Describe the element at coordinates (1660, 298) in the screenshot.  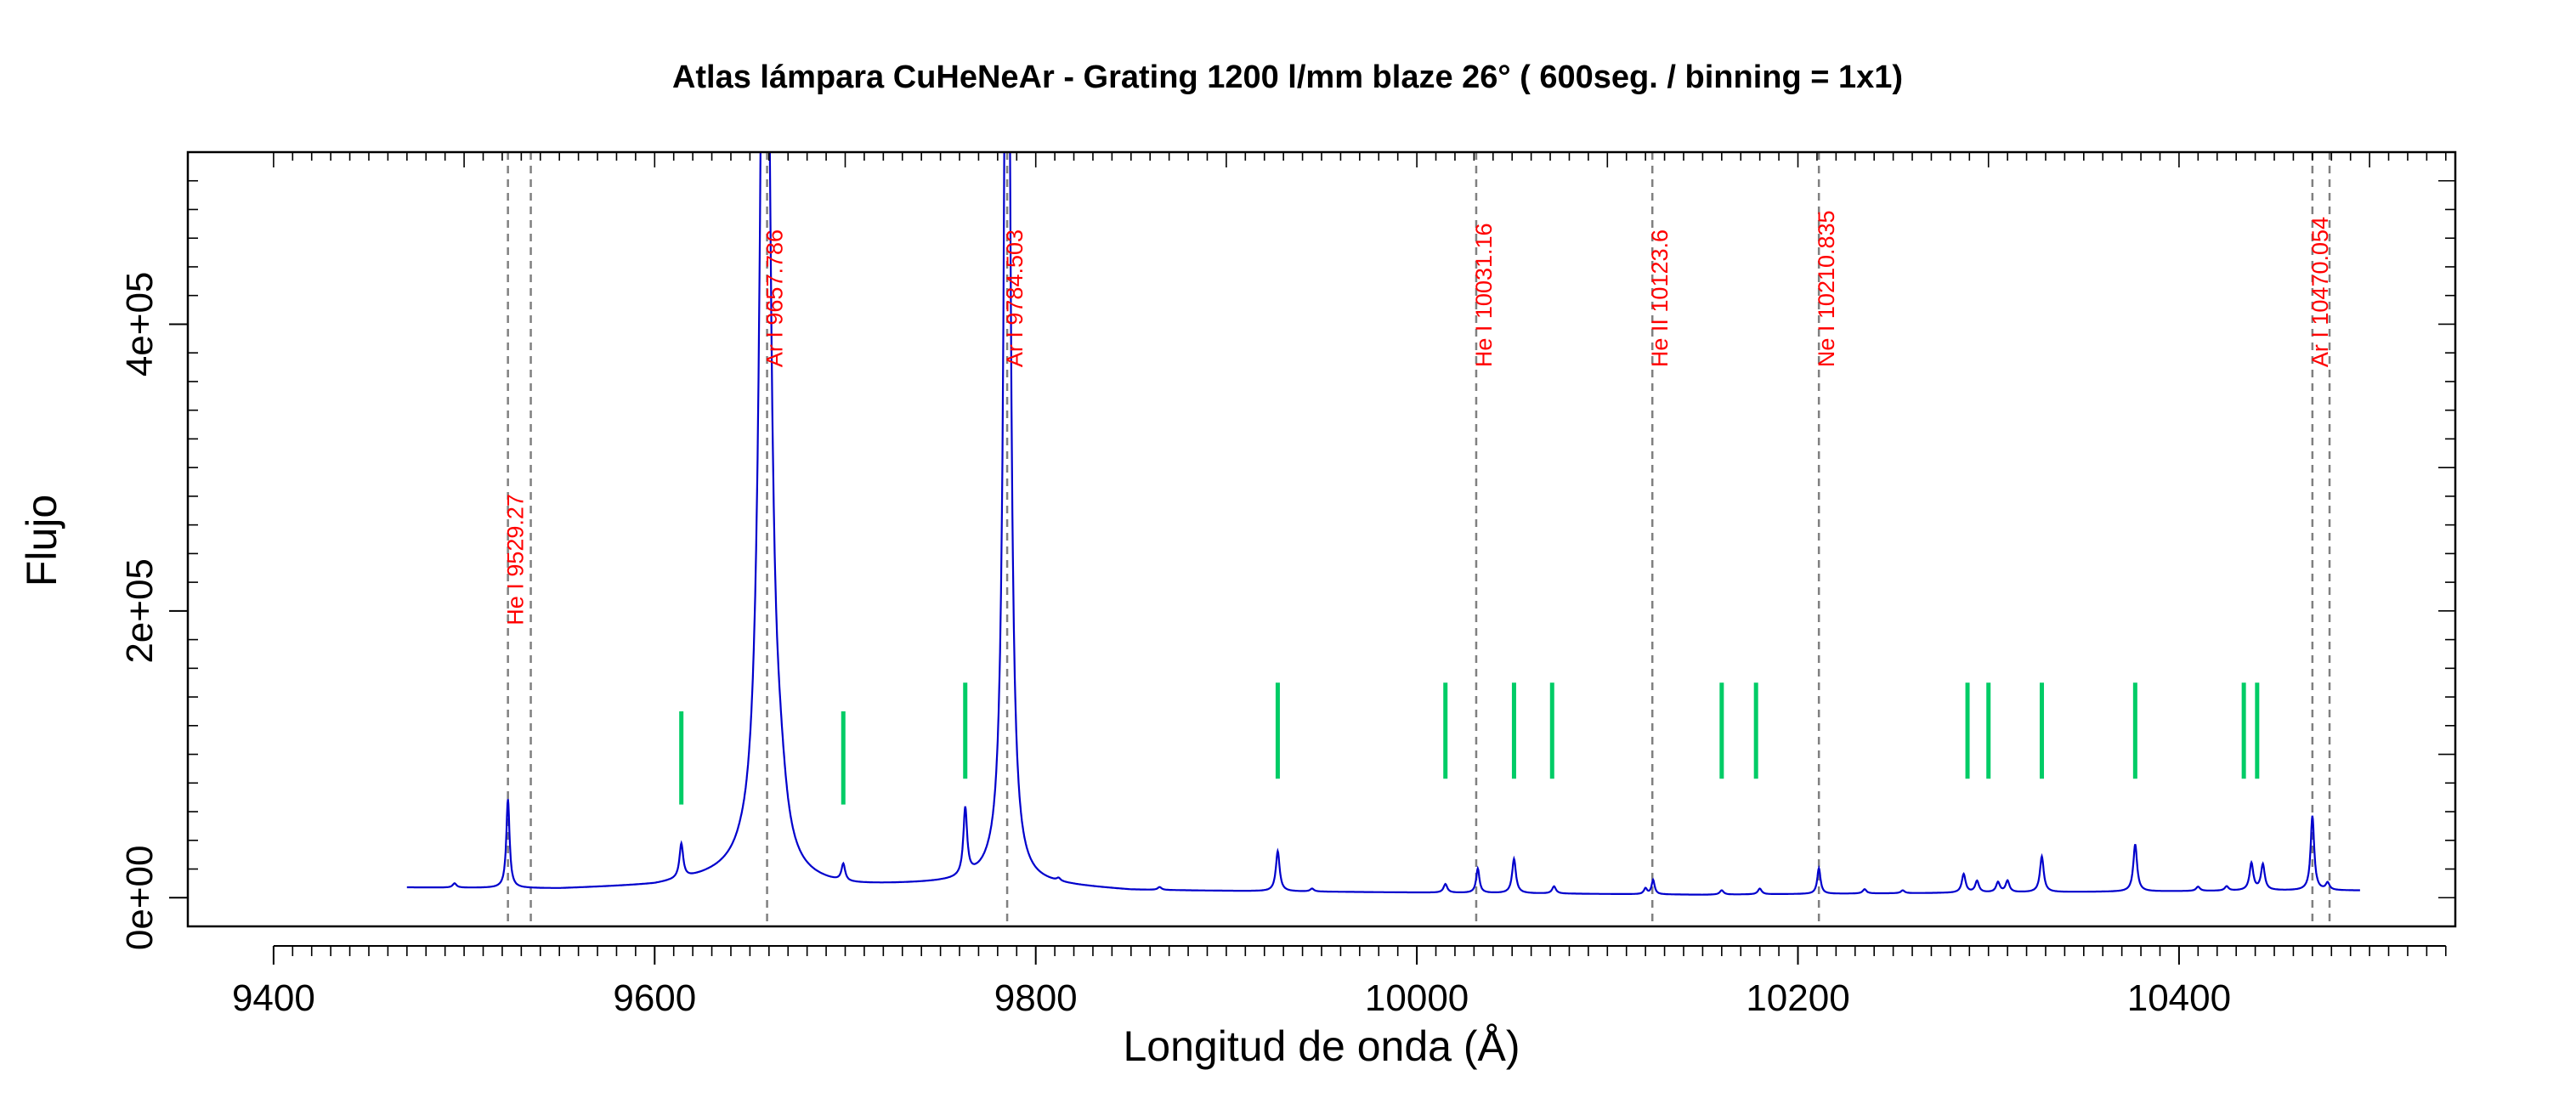
I see `reference-line-label: He II 10123.6` at that location.